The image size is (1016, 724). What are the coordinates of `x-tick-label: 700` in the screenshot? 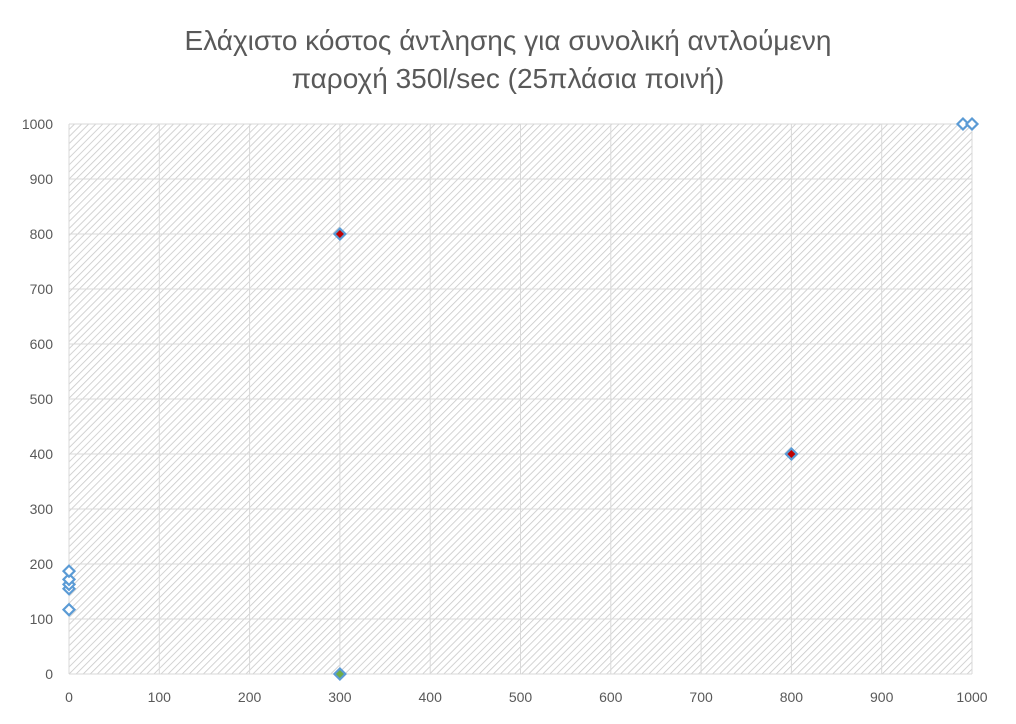 It's located at (701, 697).